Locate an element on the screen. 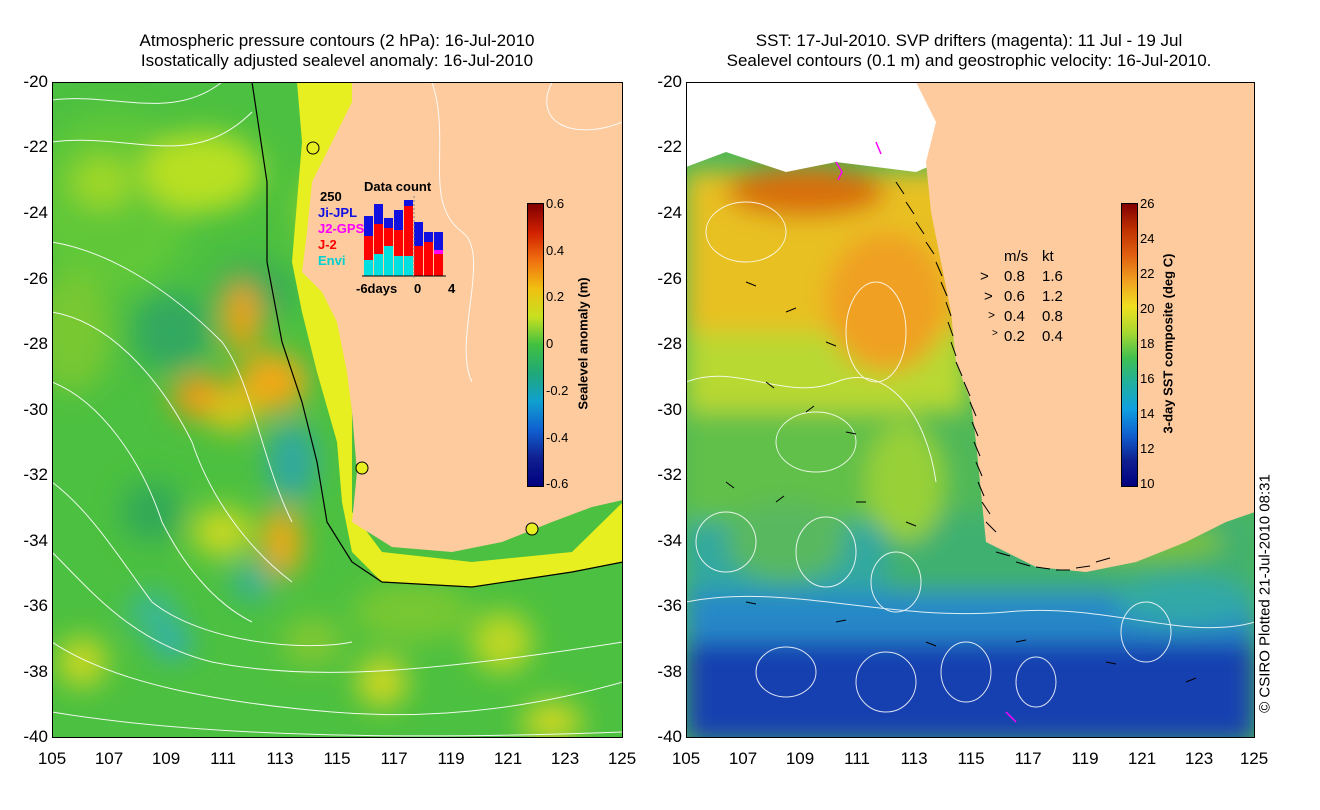 This screenshot has width=1320, height=810. sst-tick-7: 12 is located at coordinates (1147, 448).